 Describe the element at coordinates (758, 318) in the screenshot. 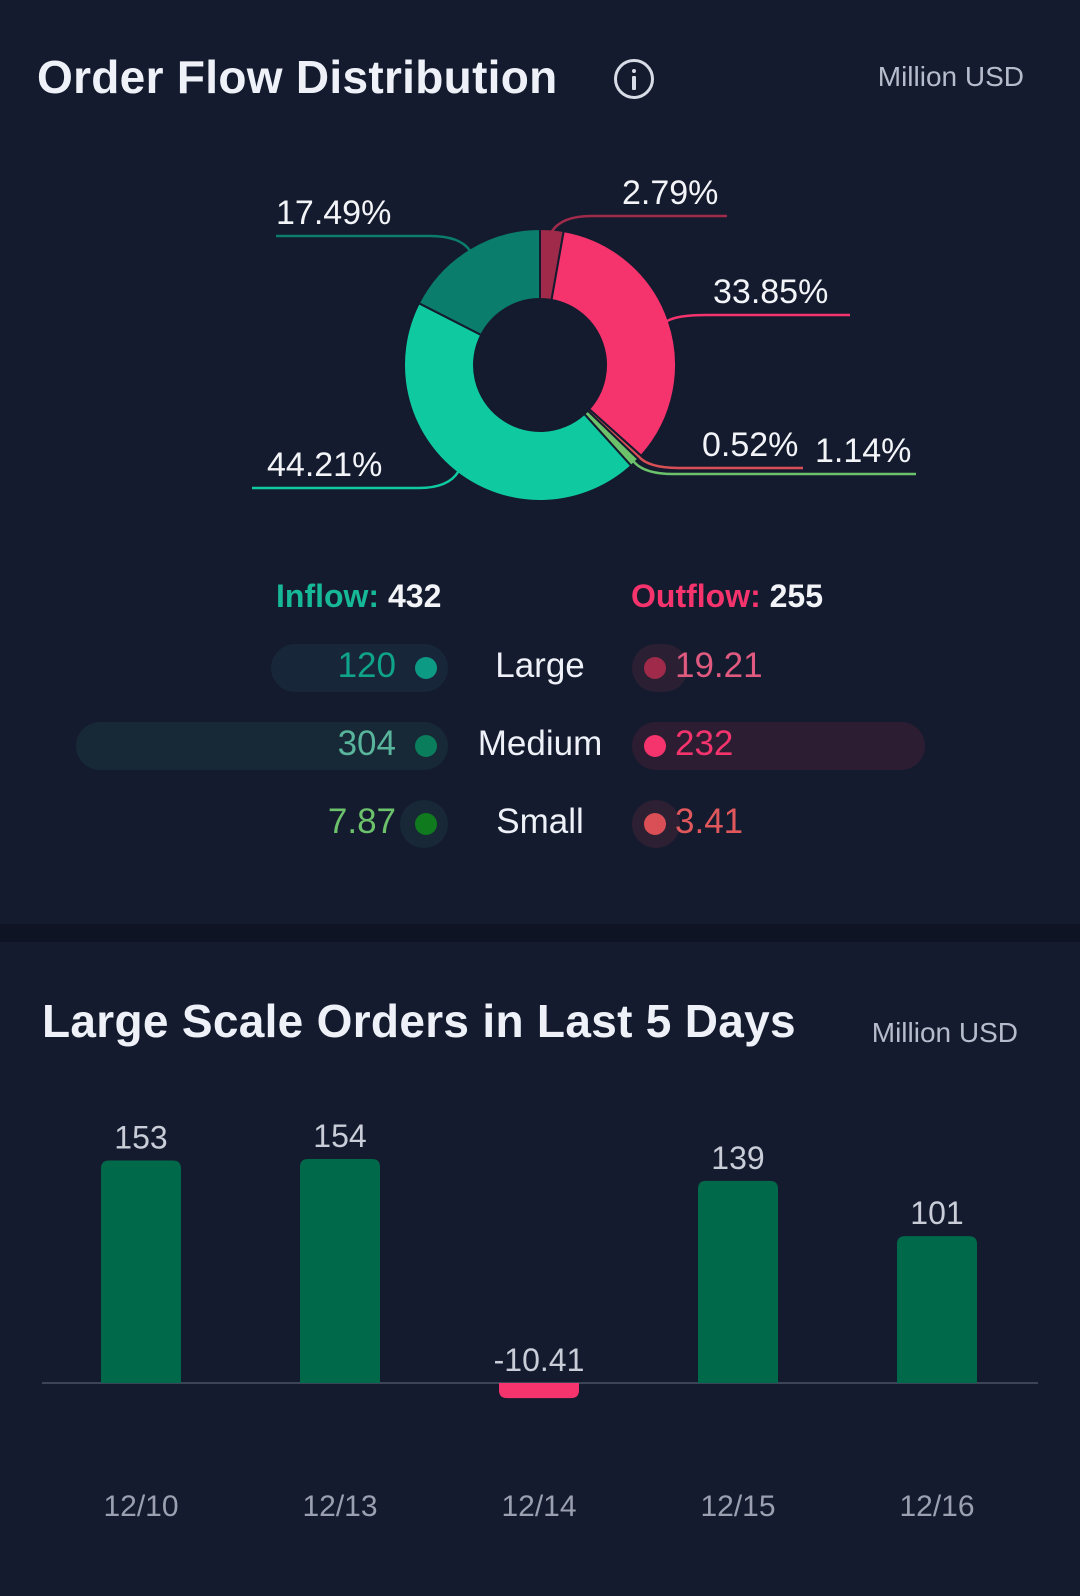

I see `donut-leader-medium-outflow` at that location.